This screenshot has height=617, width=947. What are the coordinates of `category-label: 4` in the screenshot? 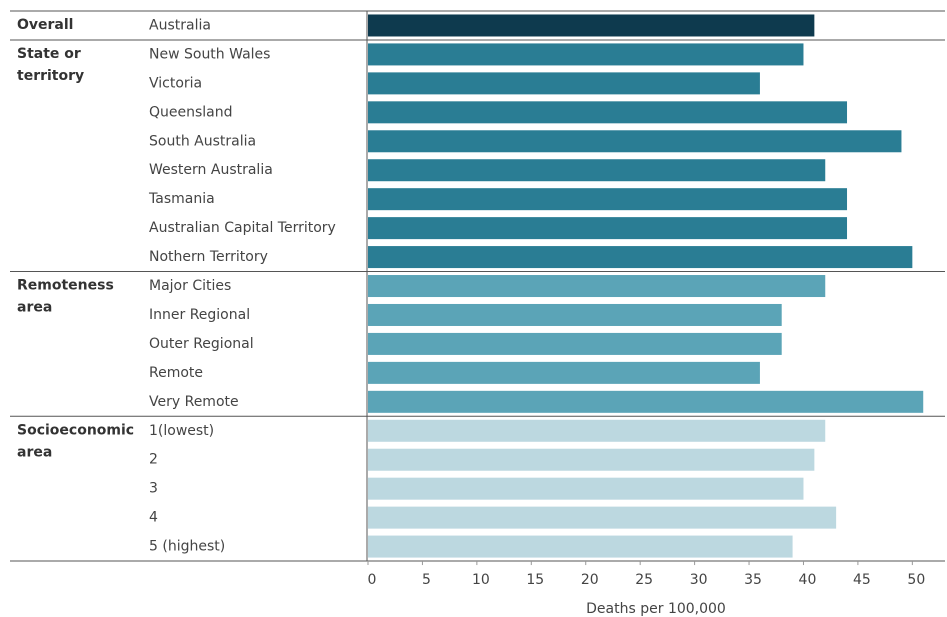 It's located at (153, 518).